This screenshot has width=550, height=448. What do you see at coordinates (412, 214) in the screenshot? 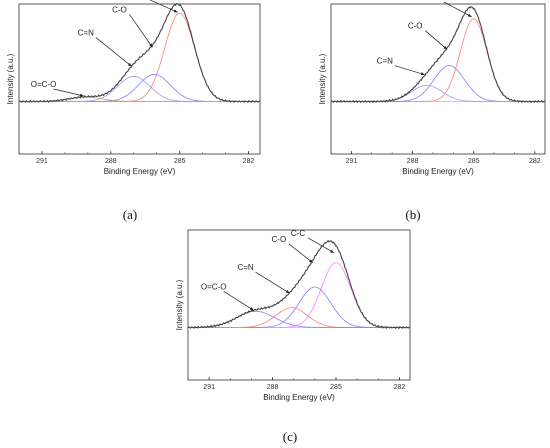
I see `panel-caption-b: (b)` at bounding box center [412, 214].